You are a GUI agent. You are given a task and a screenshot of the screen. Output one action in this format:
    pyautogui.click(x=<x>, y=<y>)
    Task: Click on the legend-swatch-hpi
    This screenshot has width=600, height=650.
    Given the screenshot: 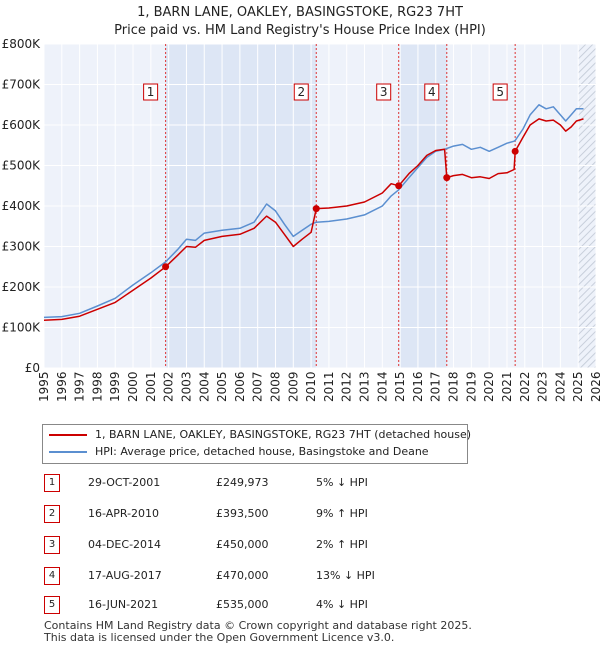 What is the action you would take?
    pyautogui.click(x=68, y=452)
    